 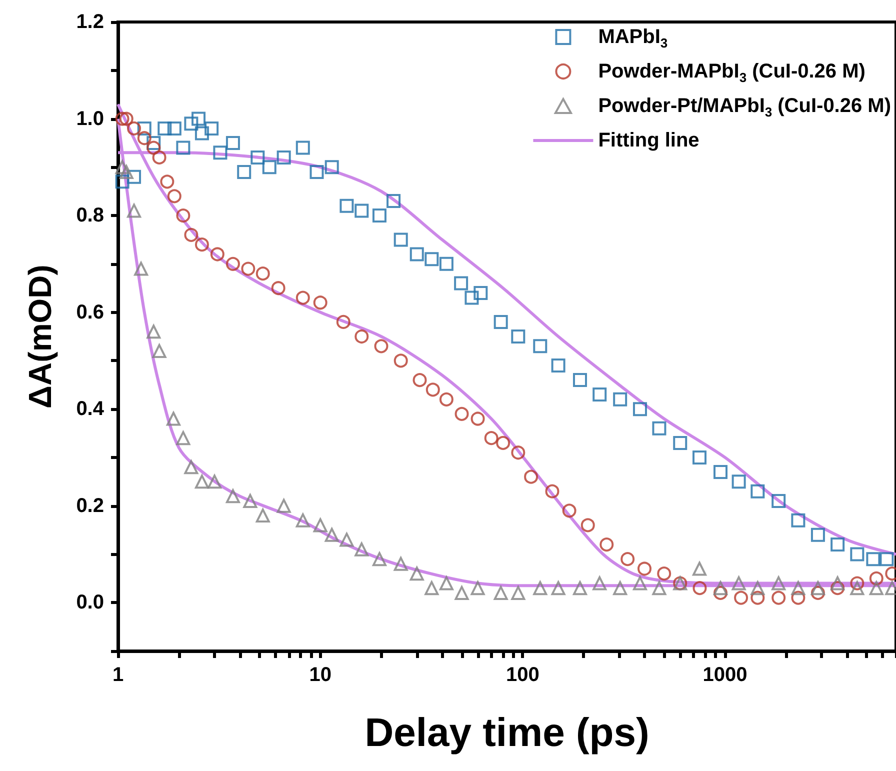 What do you see at coordinates (90, 505) in the screenshot?
I see `y-tick-label: 0.2` at bounding box center [90, 505].